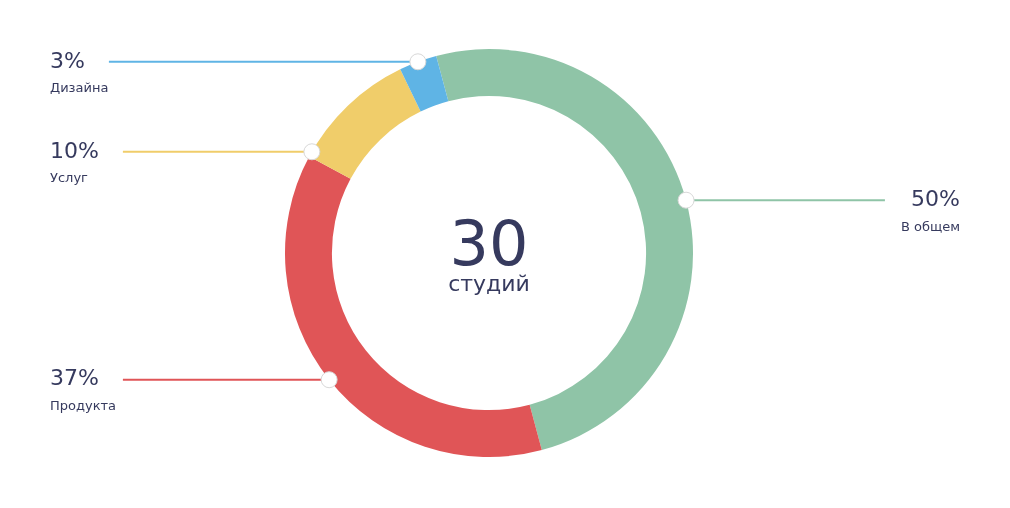 The image size is (1010, 508). I want to click on slice-label: Услуг, so click(69, 178).